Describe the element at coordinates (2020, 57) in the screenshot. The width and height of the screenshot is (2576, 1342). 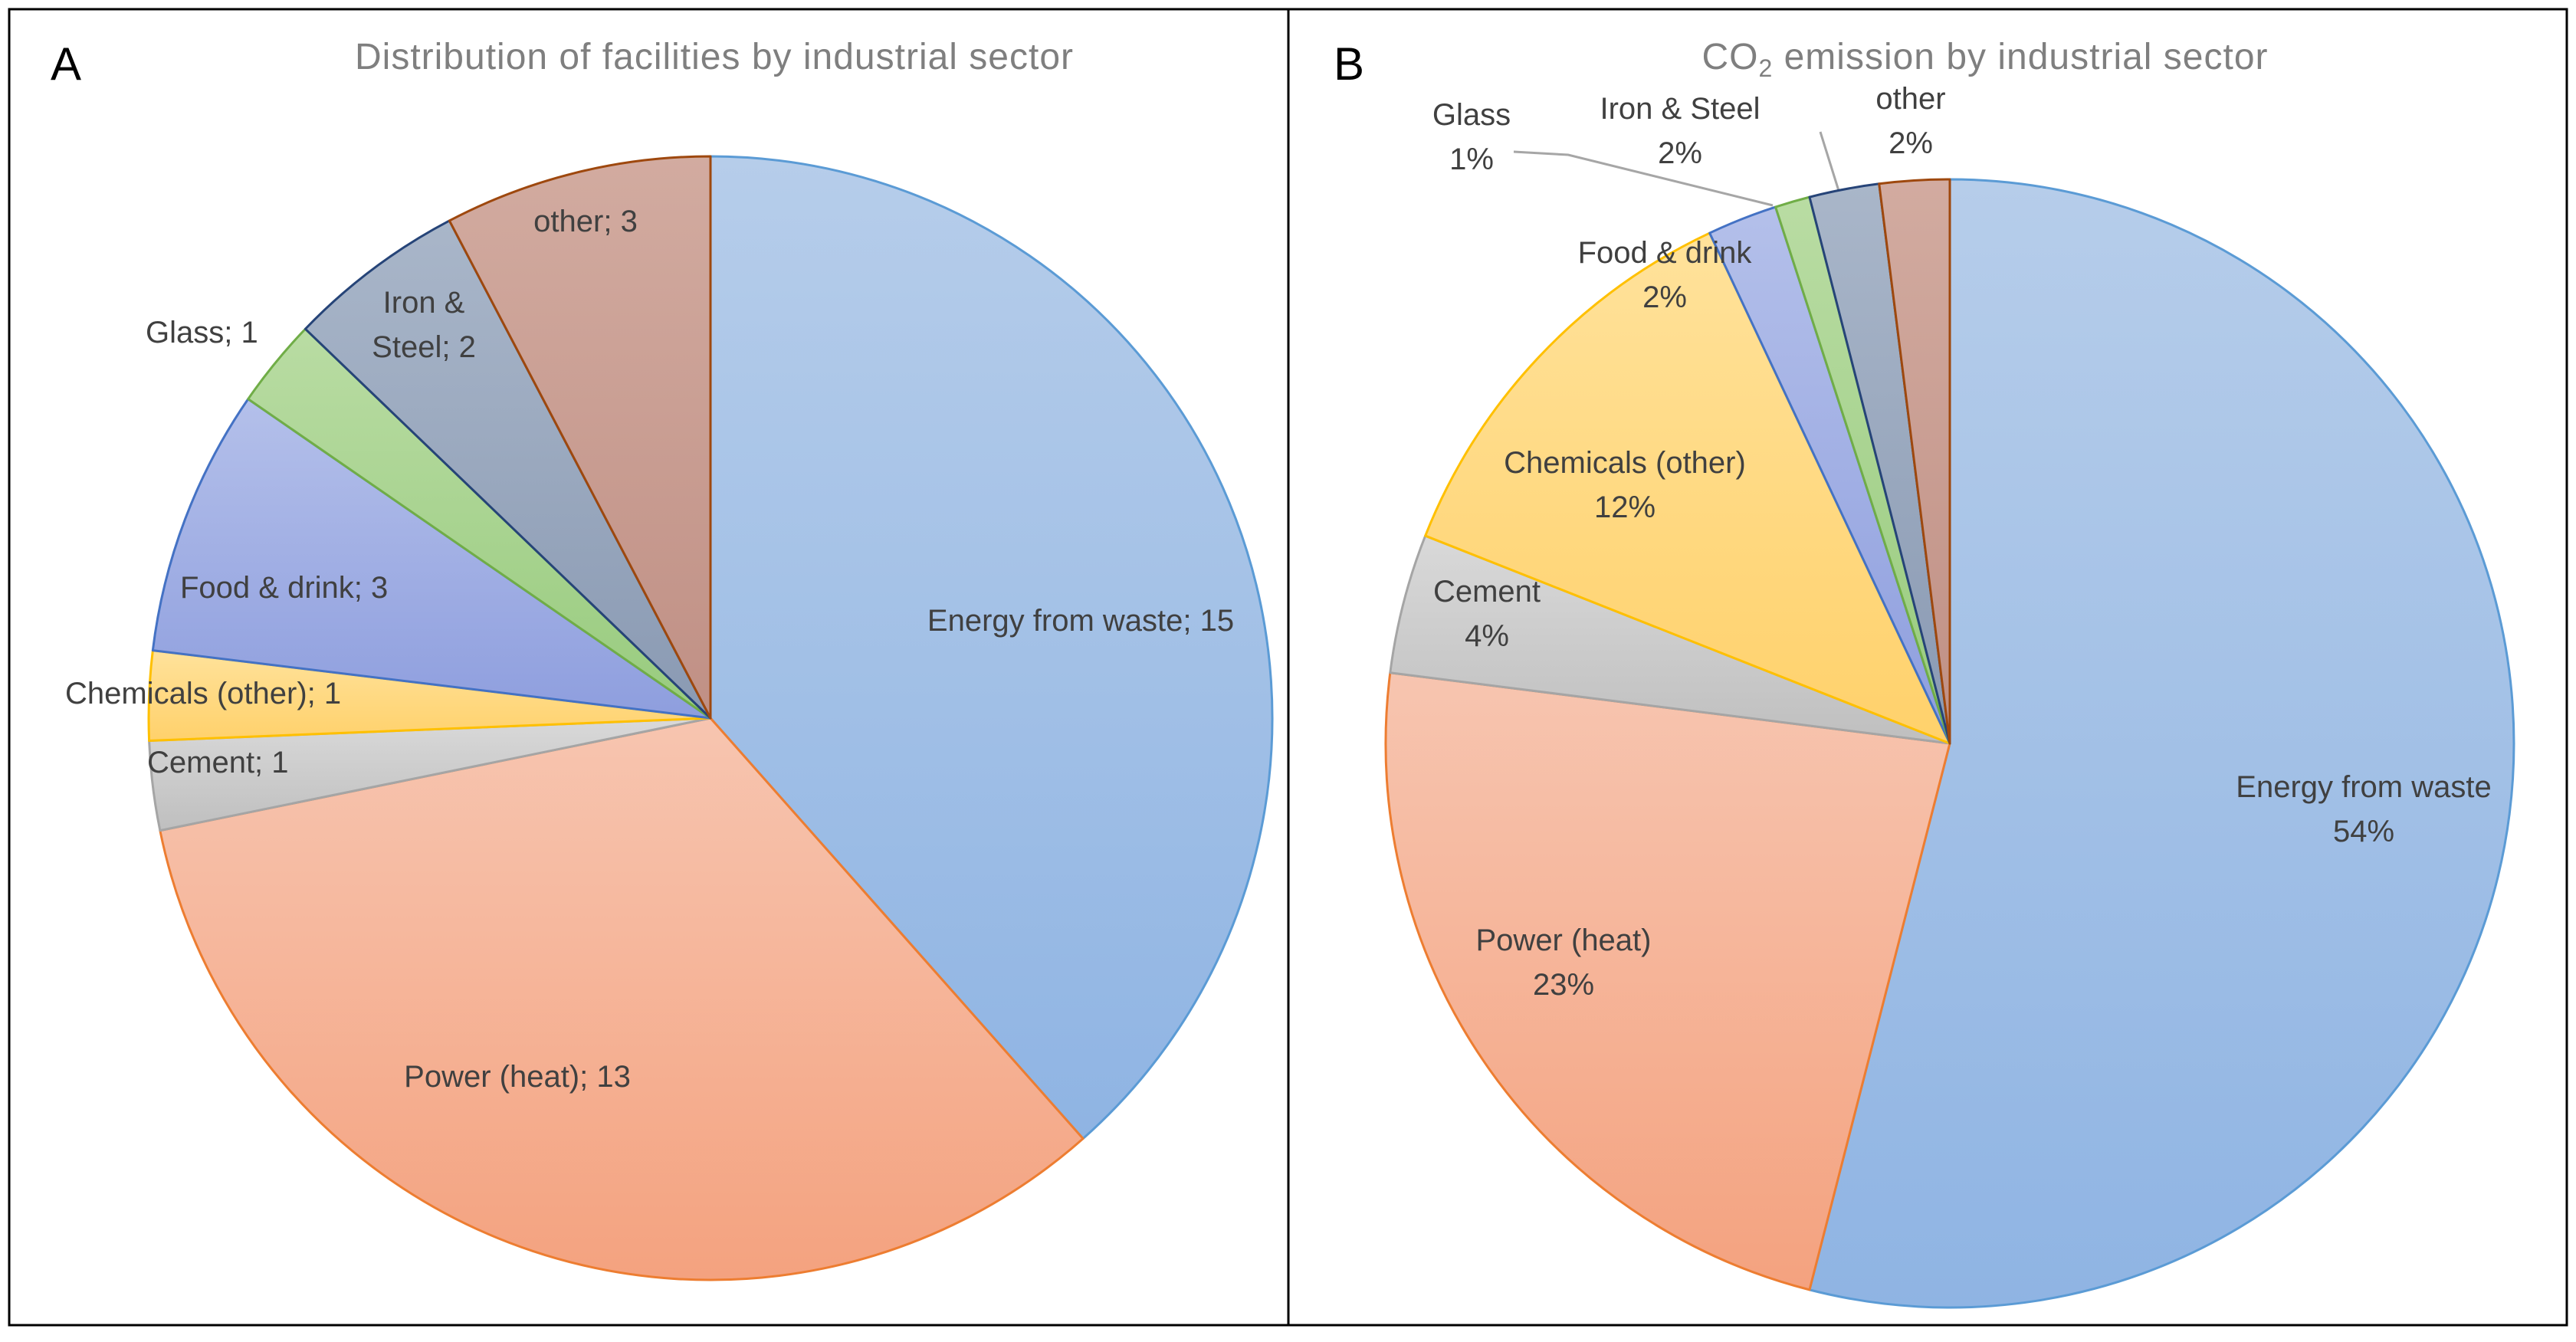
I see `chart-b-title-rest: emission by industrial sector` at that location.